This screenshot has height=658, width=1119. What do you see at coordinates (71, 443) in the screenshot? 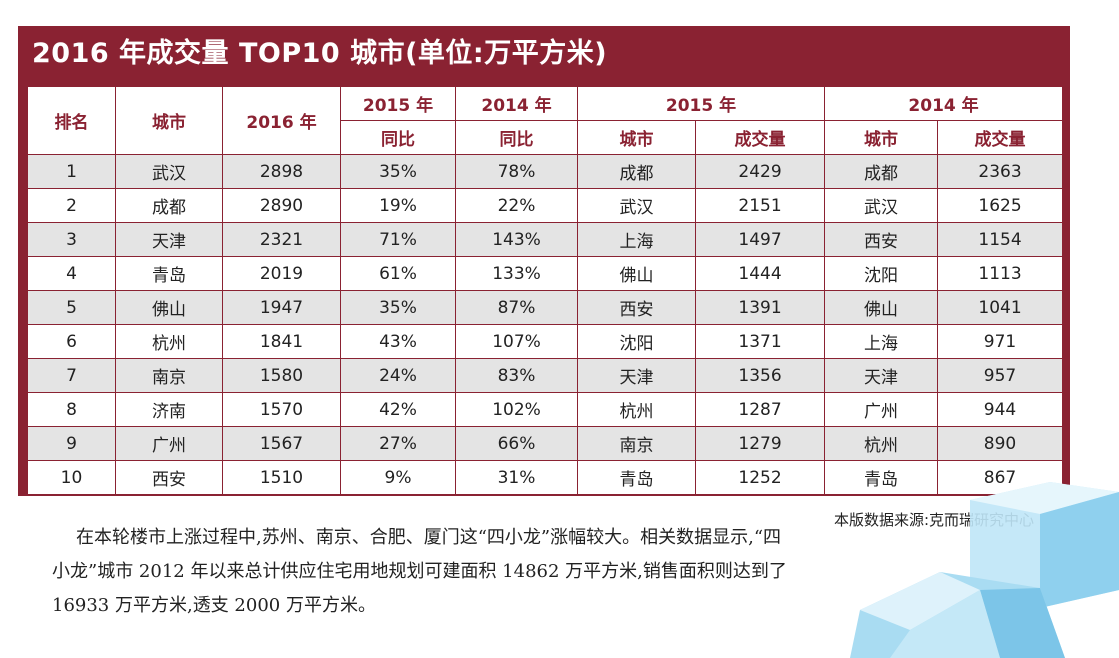
I see `cell-rank: 9` at bounding box center [71, 443].